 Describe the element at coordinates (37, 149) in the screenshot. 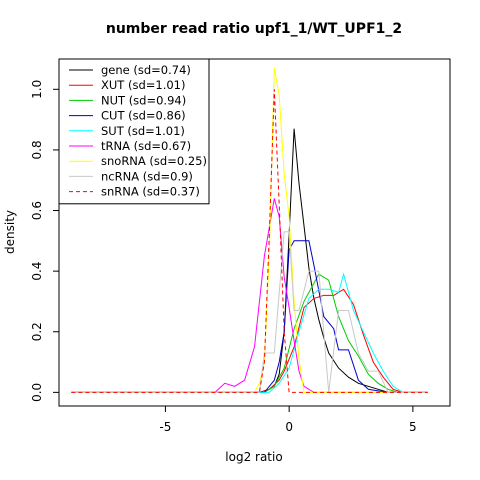

I see `y-tick-label: 0.8` at that location.